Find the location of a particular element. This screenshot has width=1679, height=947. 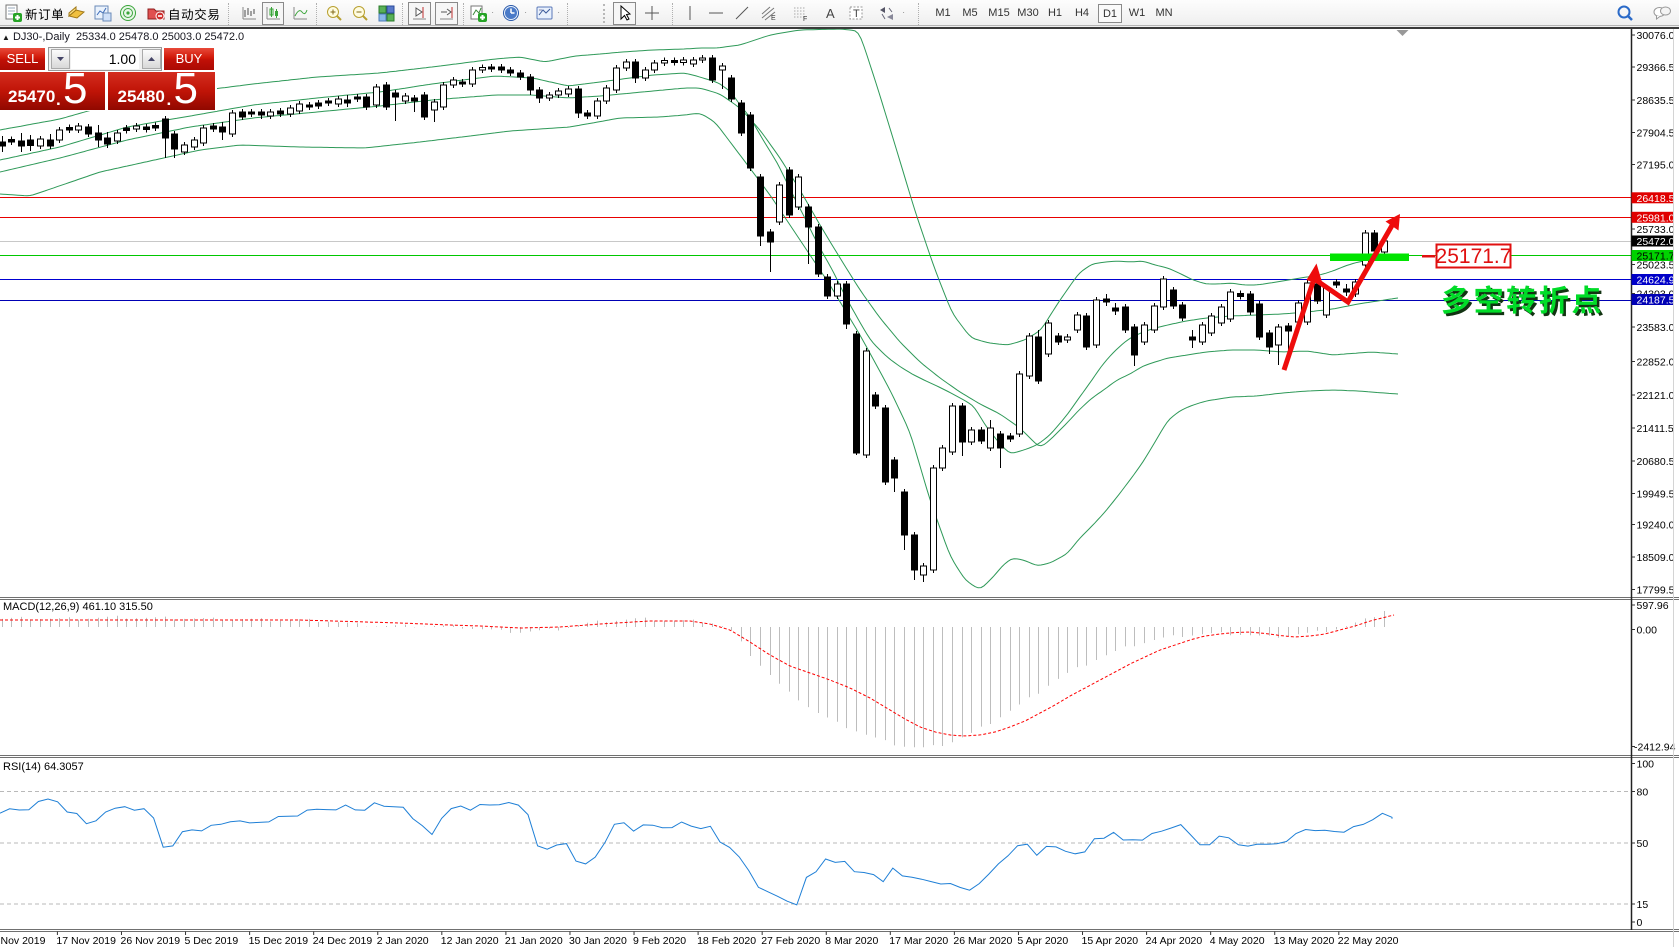

svg-text: 17799.5 is located at coordinates (1656, 591).